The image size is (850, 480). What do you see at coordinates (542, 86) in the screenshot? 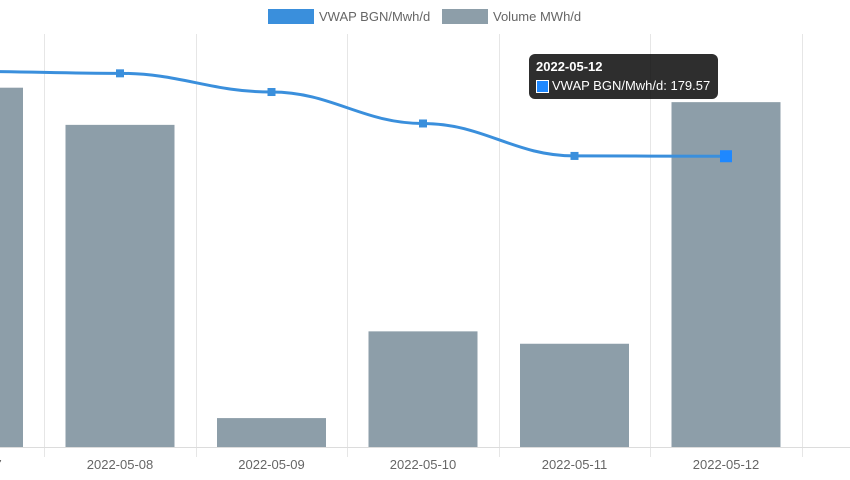
I see `tooltip-color-swatch` at bounding box center [542, 86].